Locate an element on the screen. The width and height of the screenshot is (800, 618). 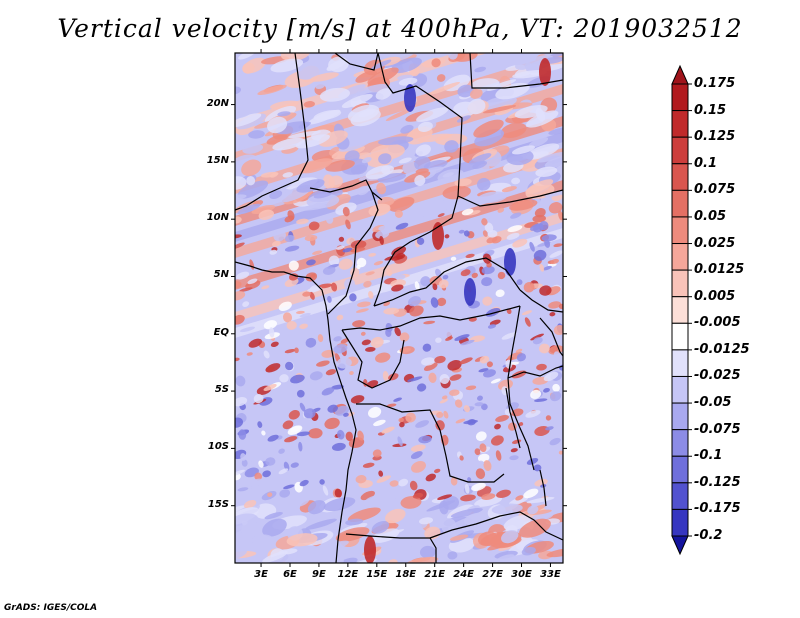
border-sahara-a is located at coordinates (272, 132).